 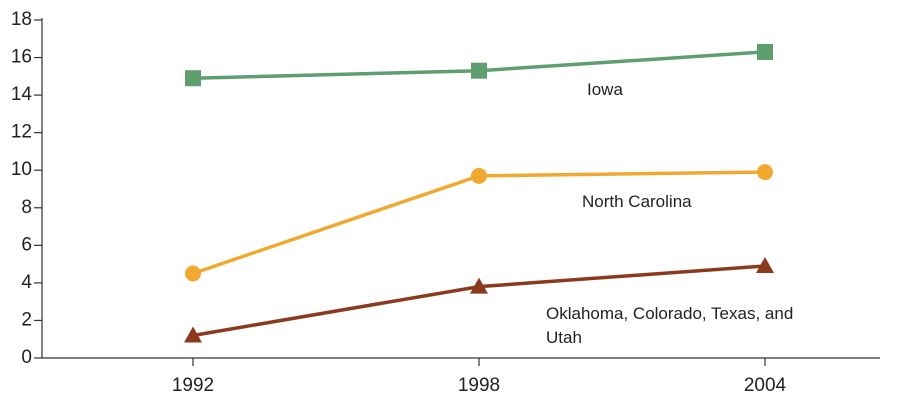 What do you see at coordinates (21, 57) in the screenshot?
I see `y-tick-label: 16` at bounding box center [21, 57].